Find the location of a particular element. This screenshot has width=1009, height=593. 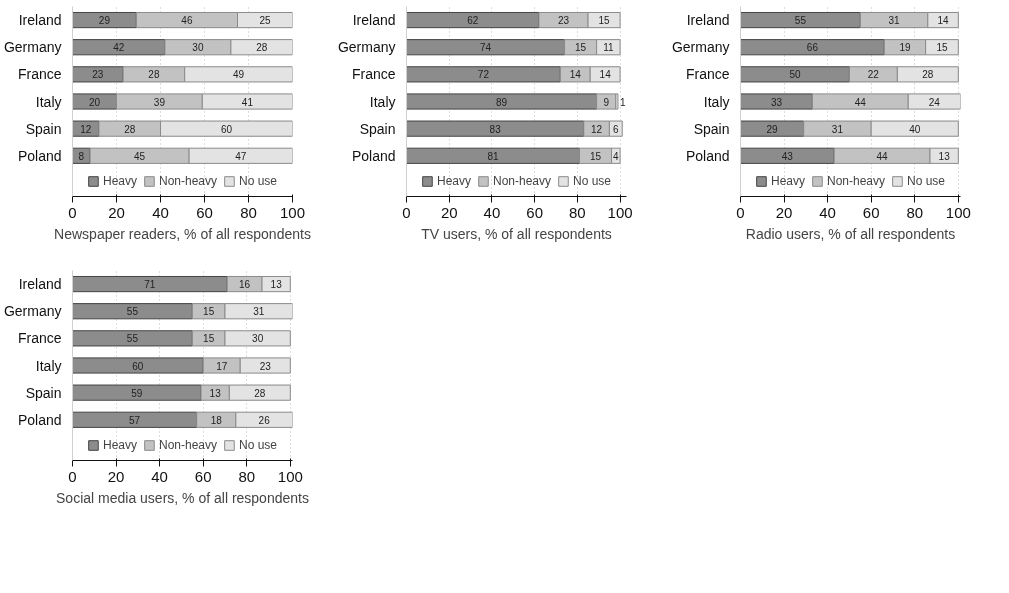

data-label: 1 is located at coordinates (622, 102).